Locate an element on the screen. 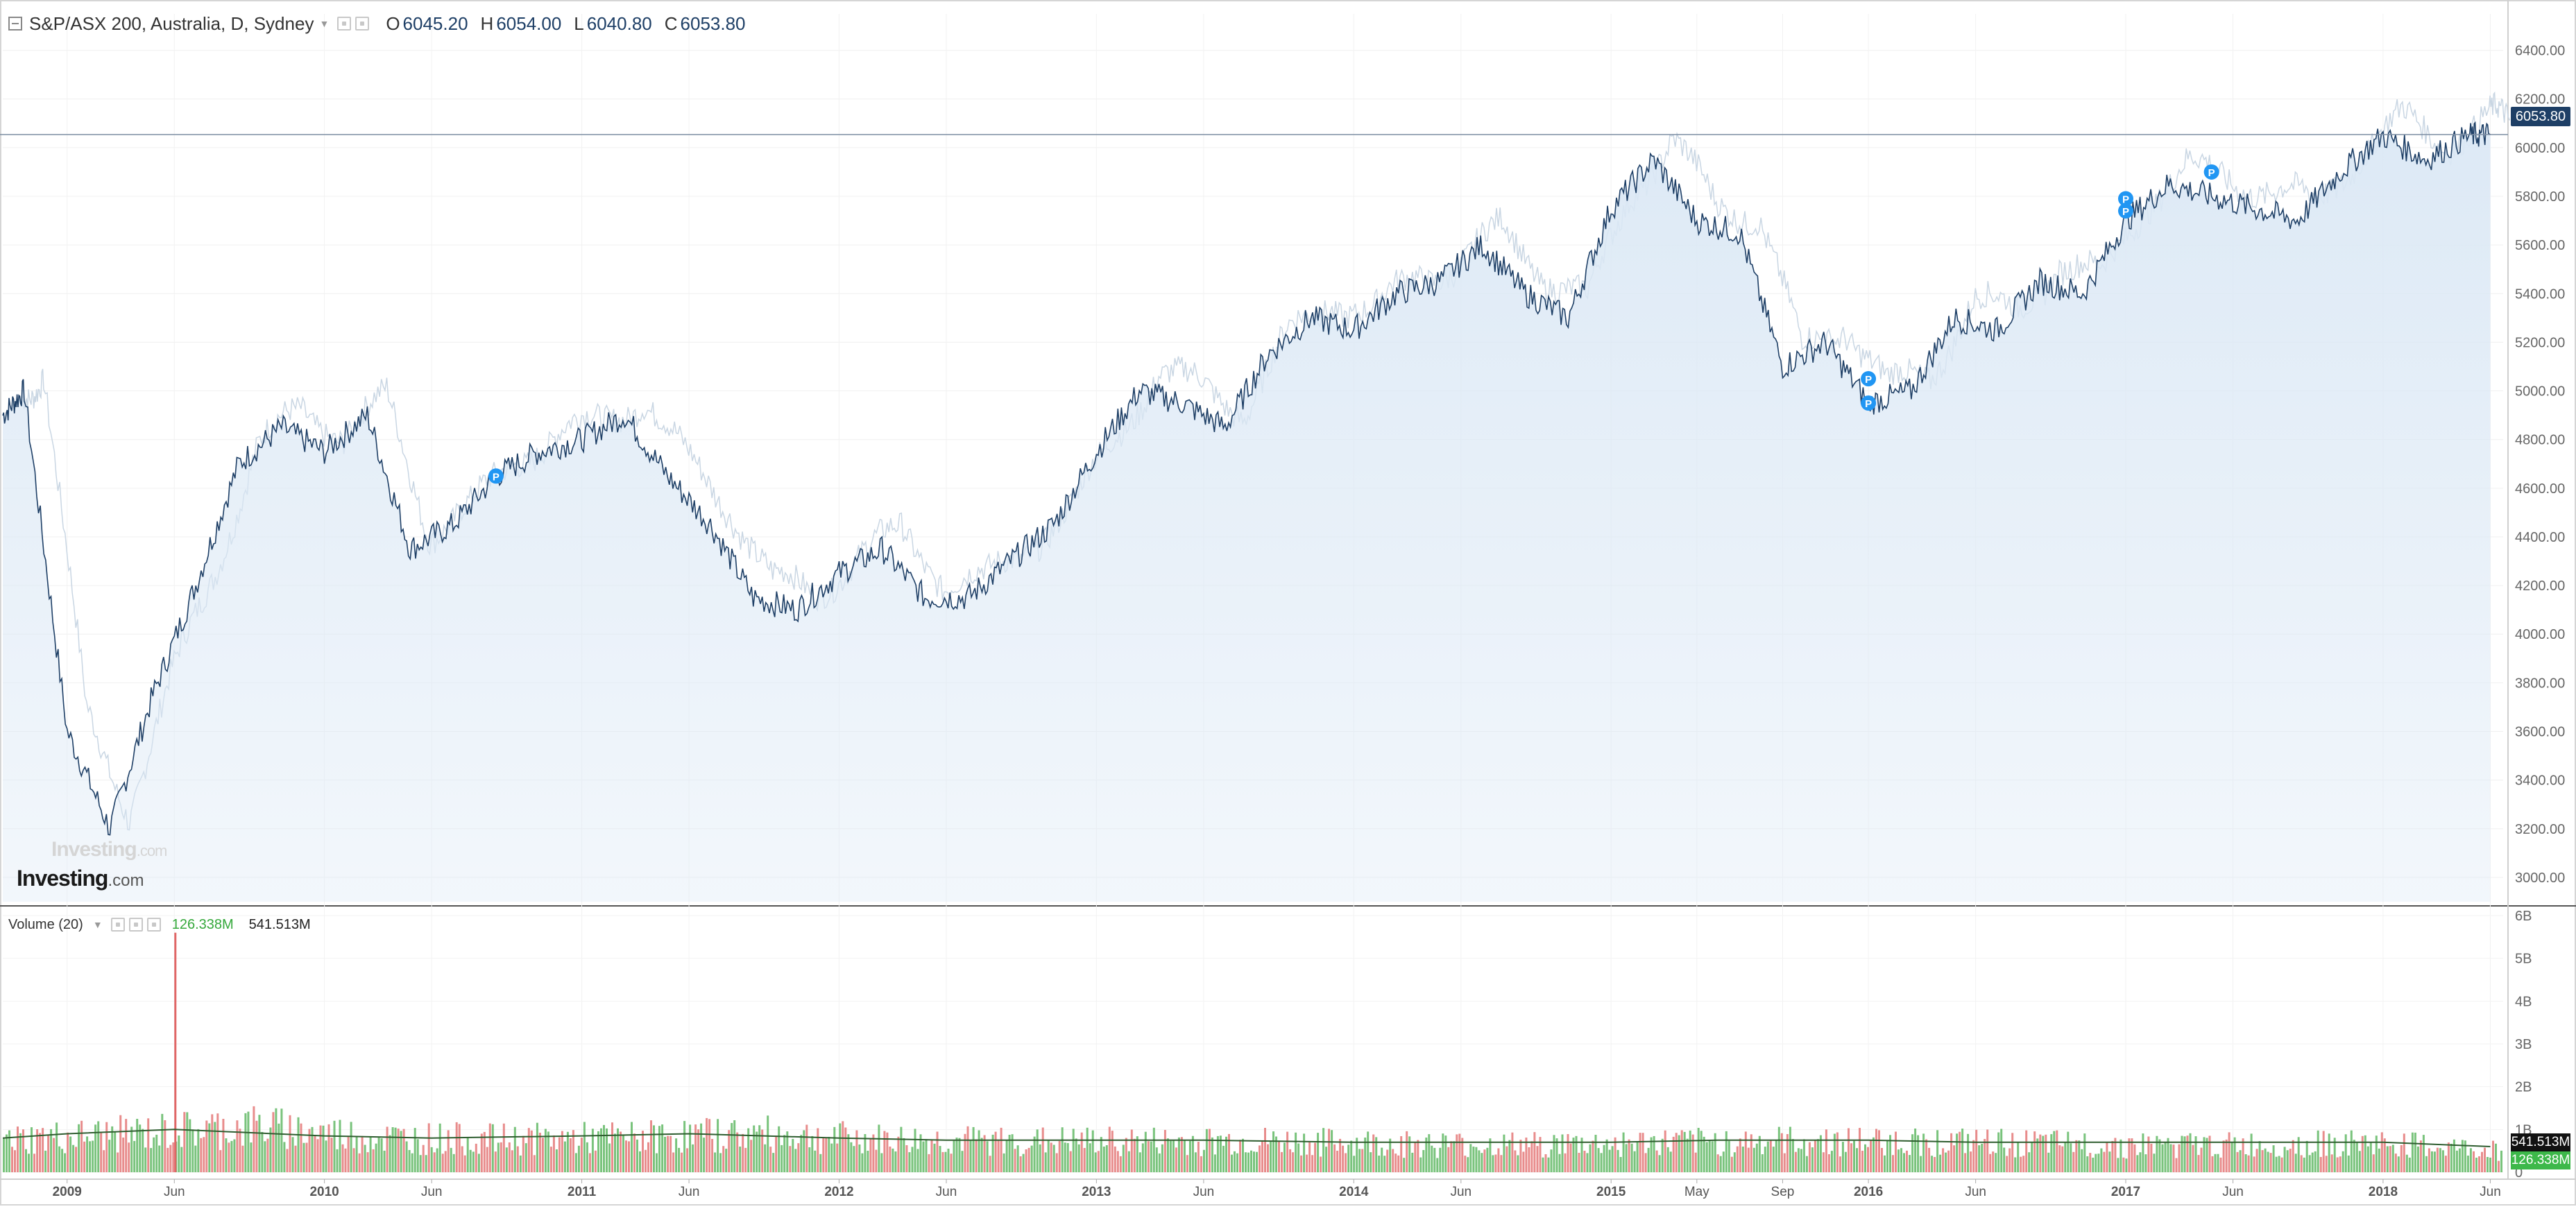 The height and width of the screenshot is (1209, 2576). event-marker: P is located at coordinates (2125, 199).